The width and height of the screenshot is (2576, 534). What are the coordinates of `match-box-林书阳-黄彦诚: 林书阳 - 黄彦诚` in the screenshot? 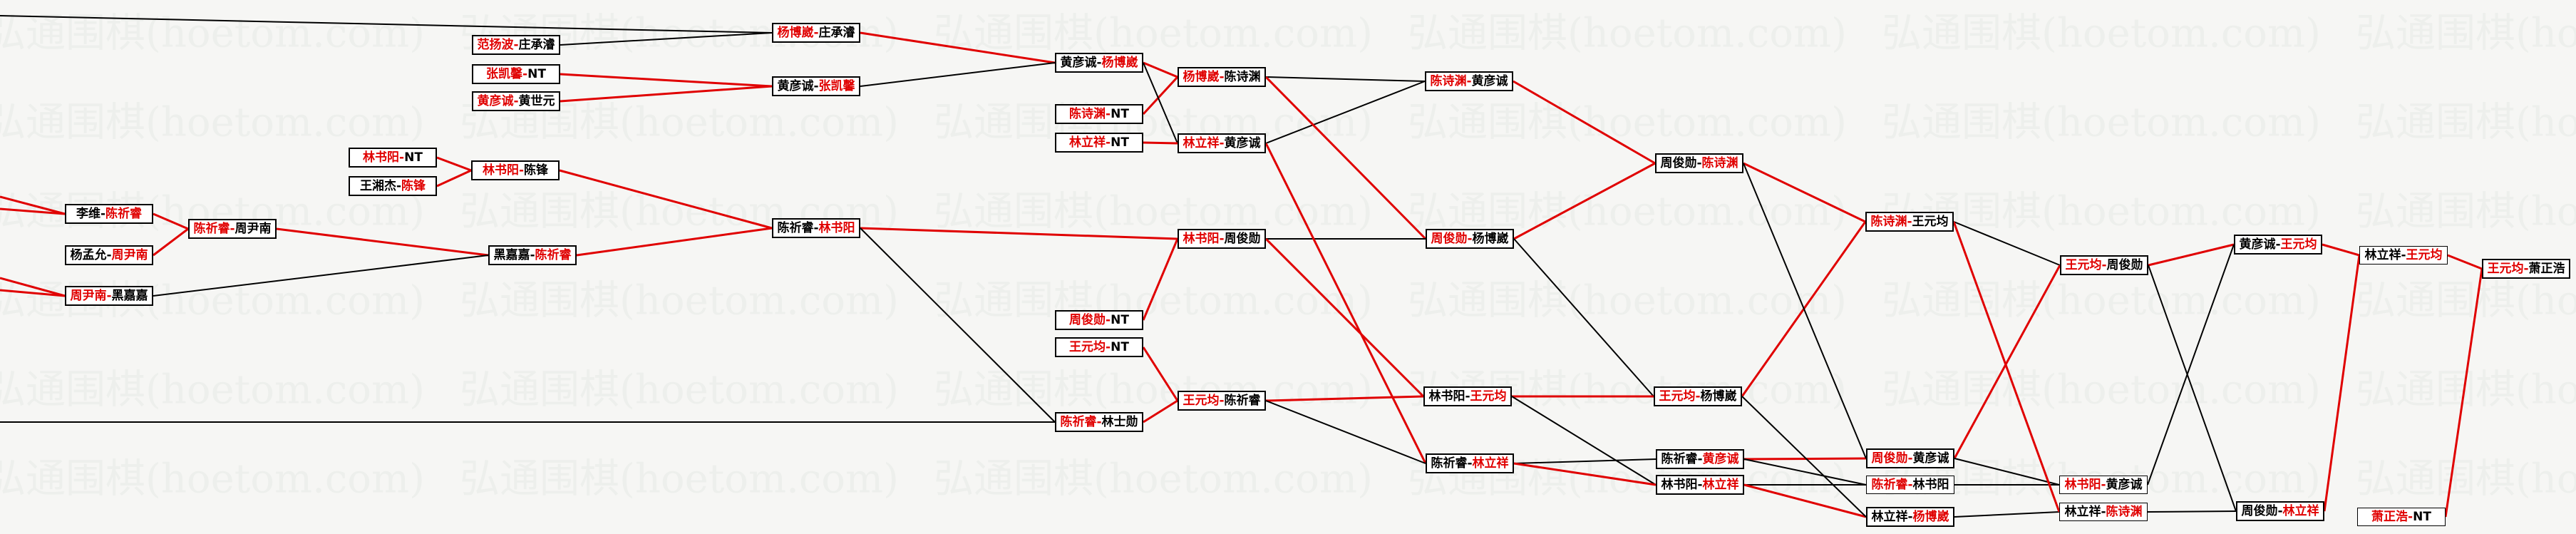 It's located at (2103, 485).